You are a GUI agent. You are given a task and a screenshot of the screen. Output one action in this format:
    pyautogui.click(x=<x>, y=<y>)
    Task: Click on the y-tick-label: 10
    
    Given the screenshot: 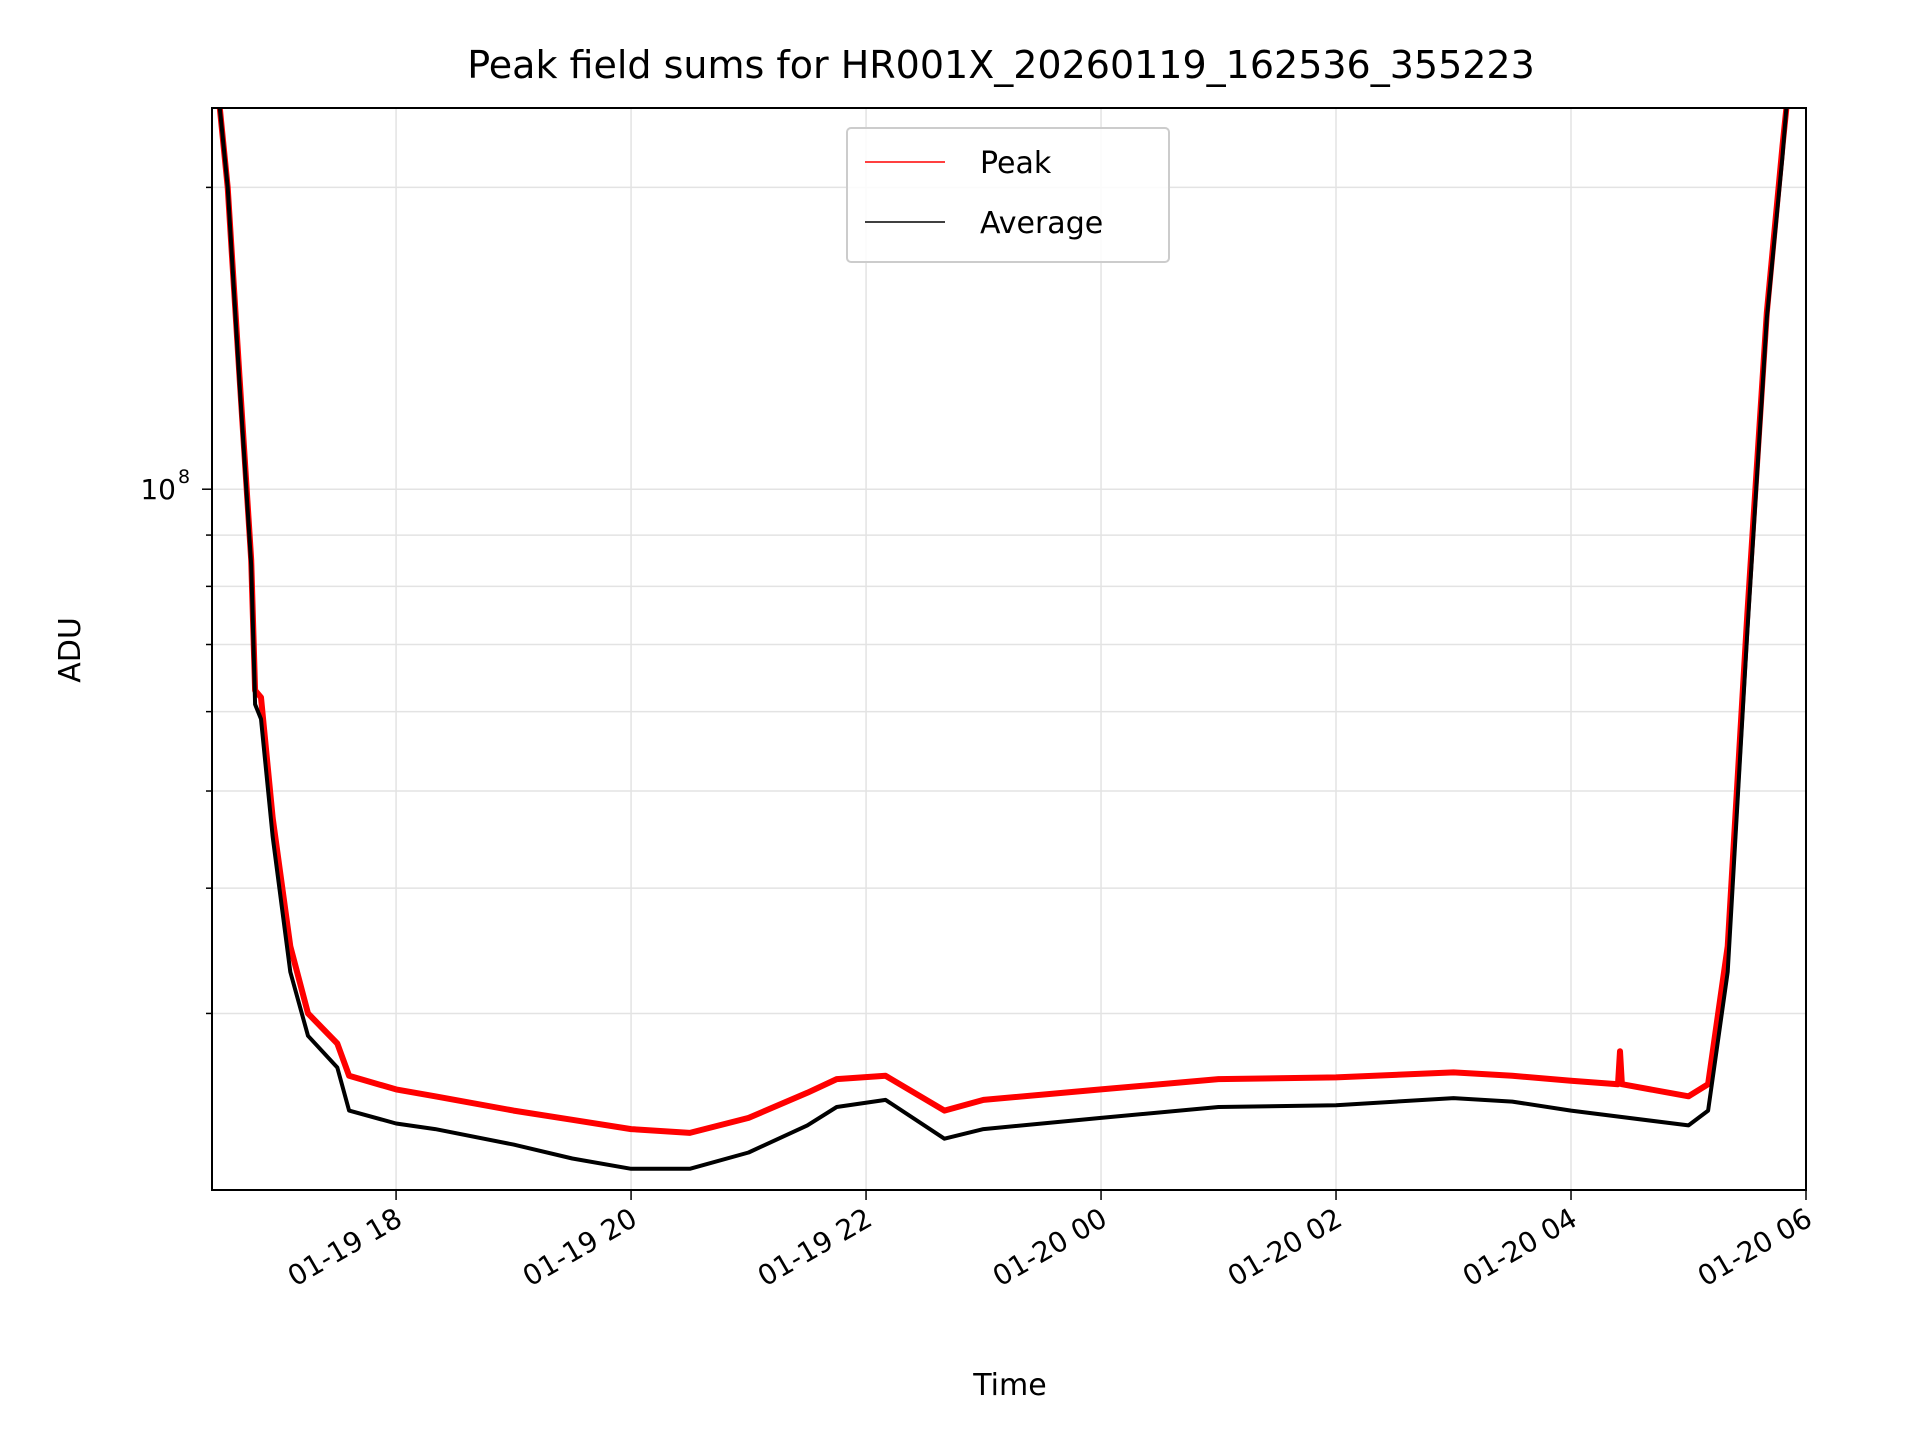 What is the action you would take?
    pyautogui.click(x=158, y=489)
    